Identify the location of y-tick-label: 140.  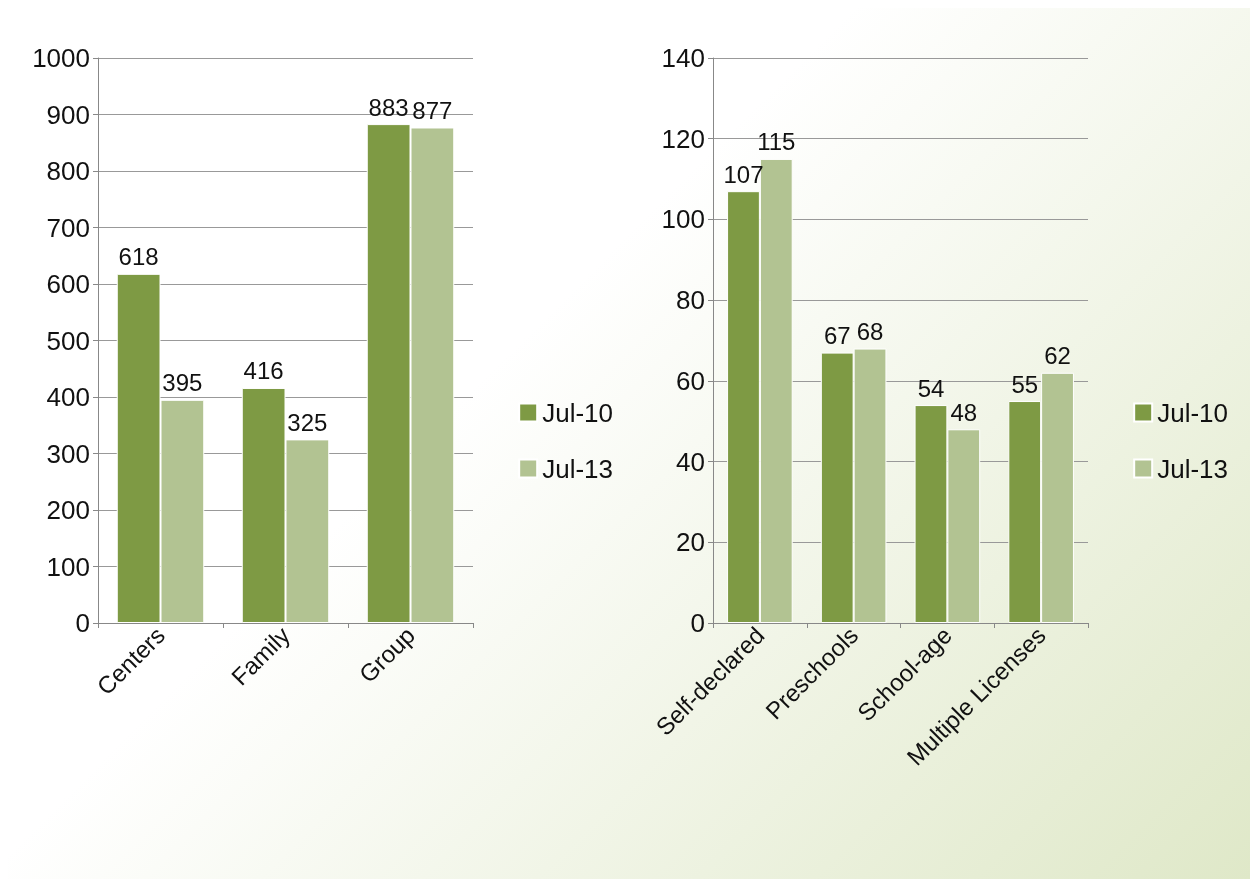
(683, 58).